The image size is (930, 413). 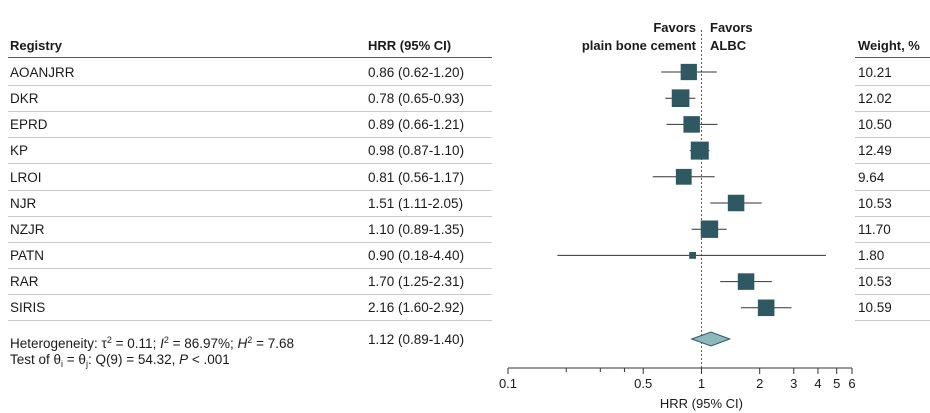 I want to click on header-rule-left, so click(x=250, y=57).